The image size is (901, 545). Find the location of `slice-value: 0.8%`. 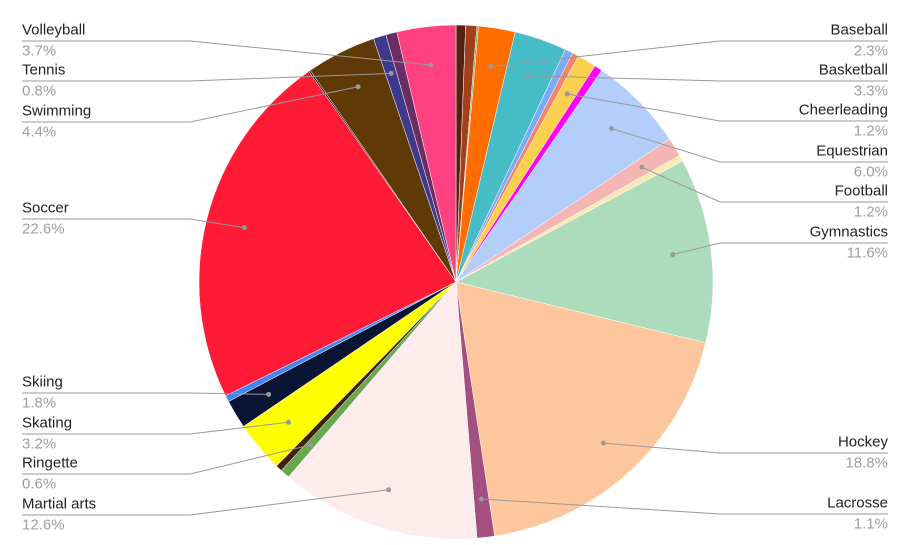

slice-value: 0.8% is located at coordinates (39, 90).